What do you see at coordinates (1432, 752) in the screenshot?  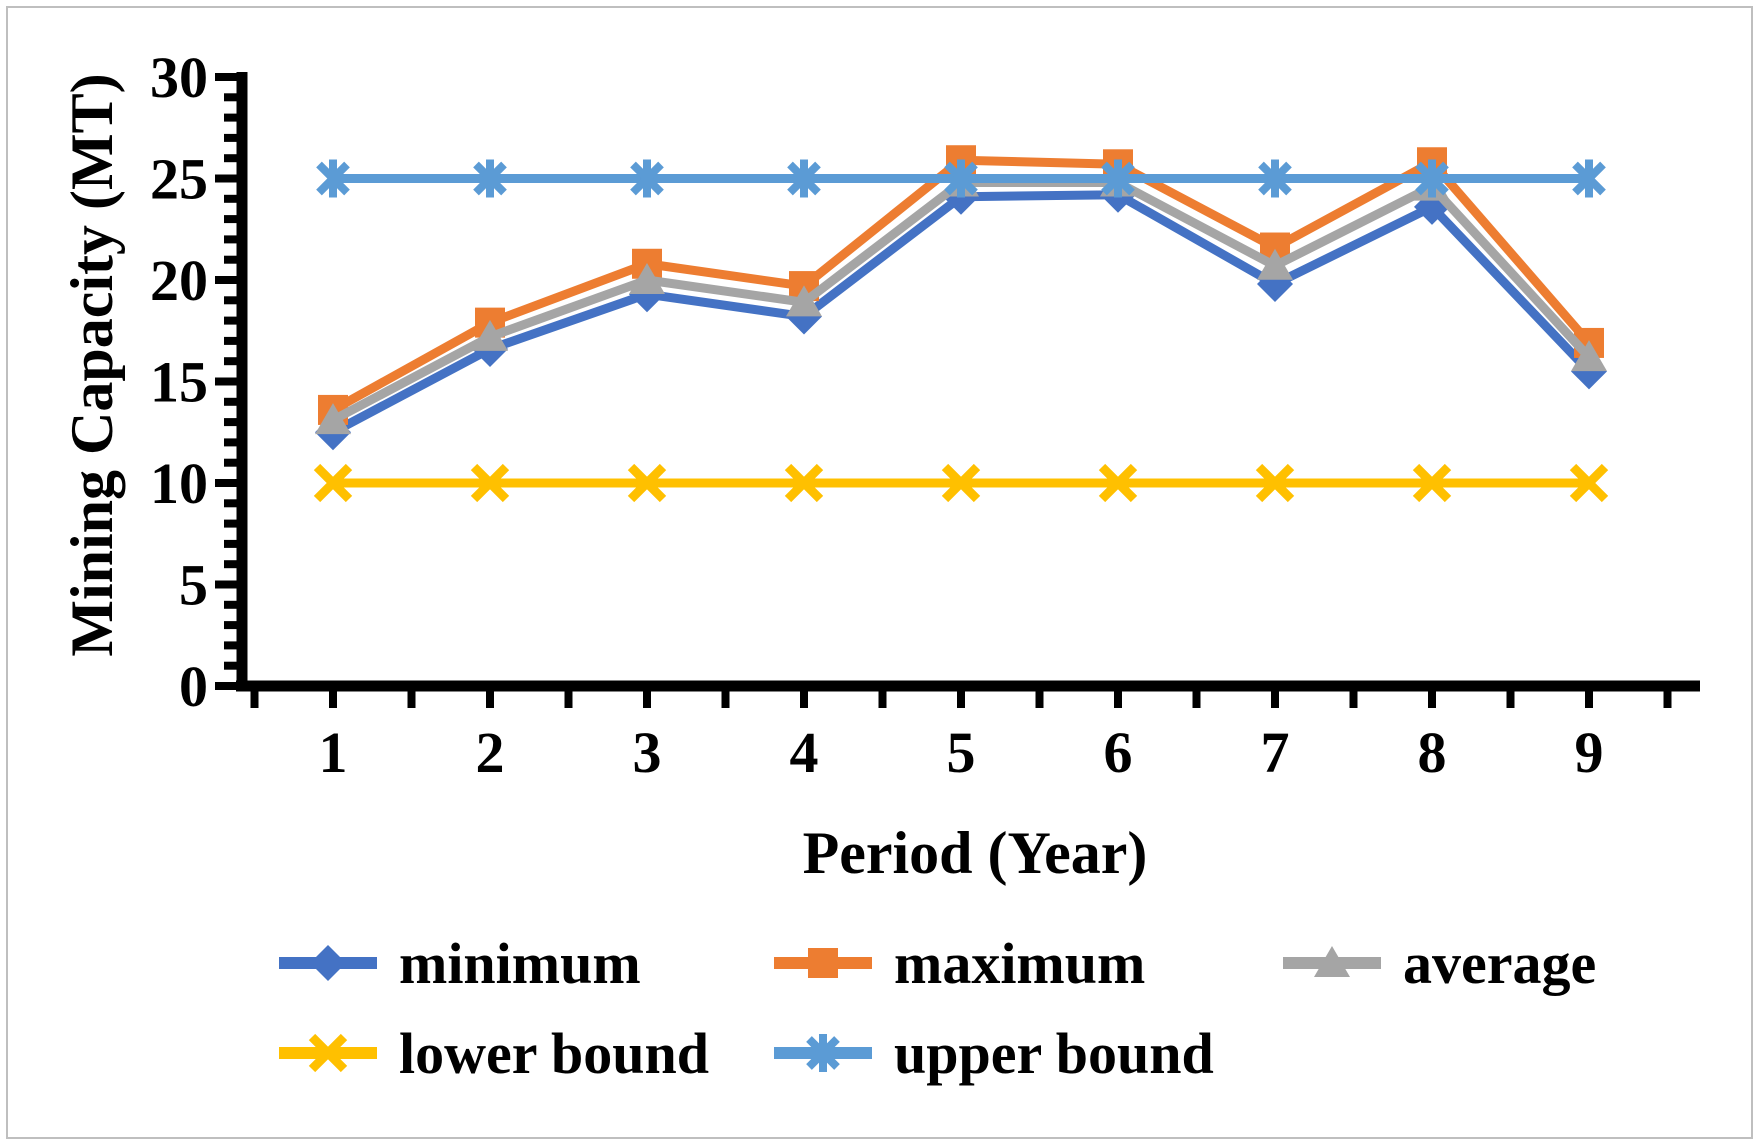 I see `x-axis-tick-label: 8` at bounding box center [1432, 752].